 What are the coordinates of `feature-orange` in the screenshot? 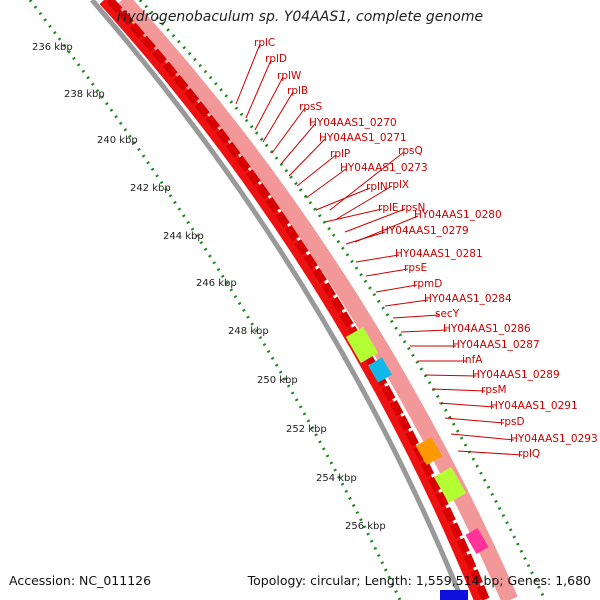 It's located at (429, 451).